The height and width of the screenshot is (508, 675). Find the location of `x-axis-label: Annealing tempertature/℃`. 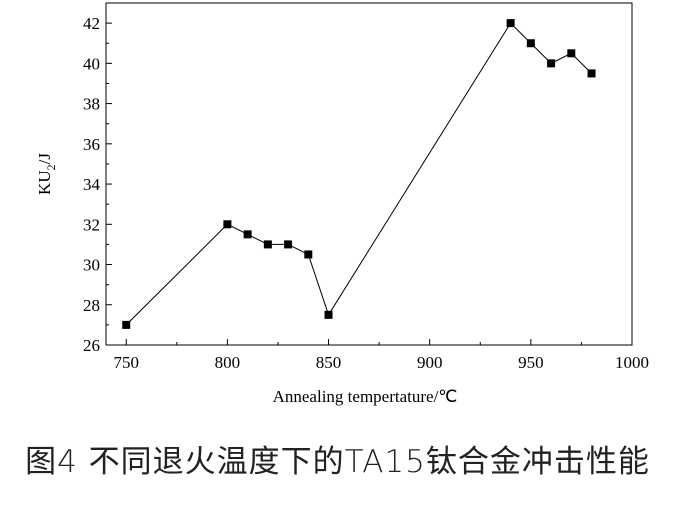

x-axis-label: Annealing tempertature/℃ is located at coordinates (365, 396).